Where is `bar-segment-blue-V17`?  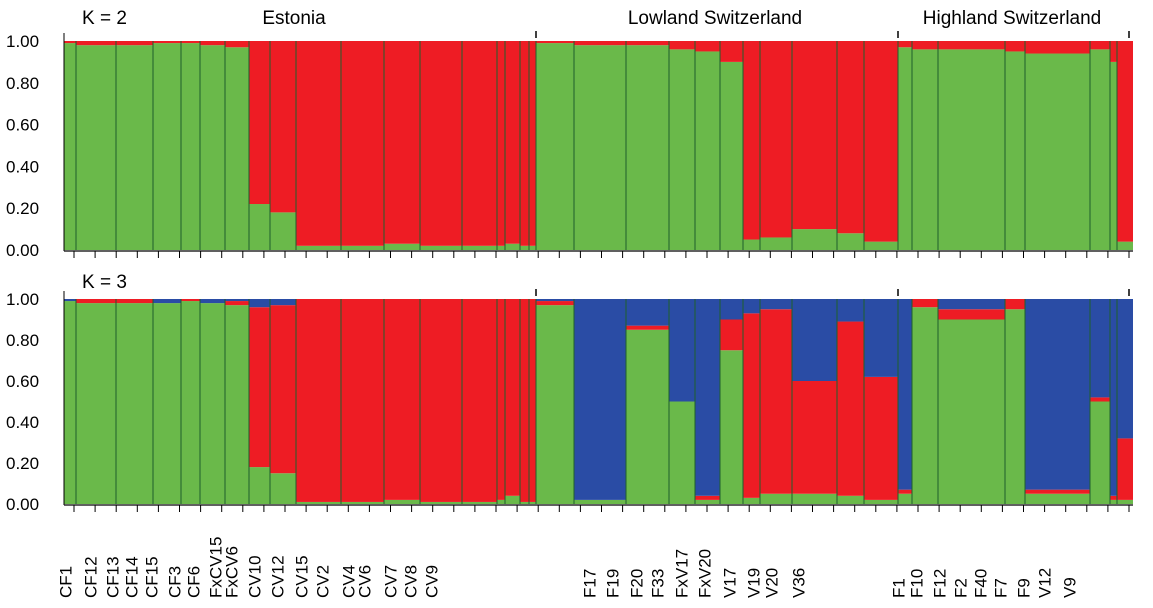 bar-segment-blue-V17 is located at coordinates (751, 306).